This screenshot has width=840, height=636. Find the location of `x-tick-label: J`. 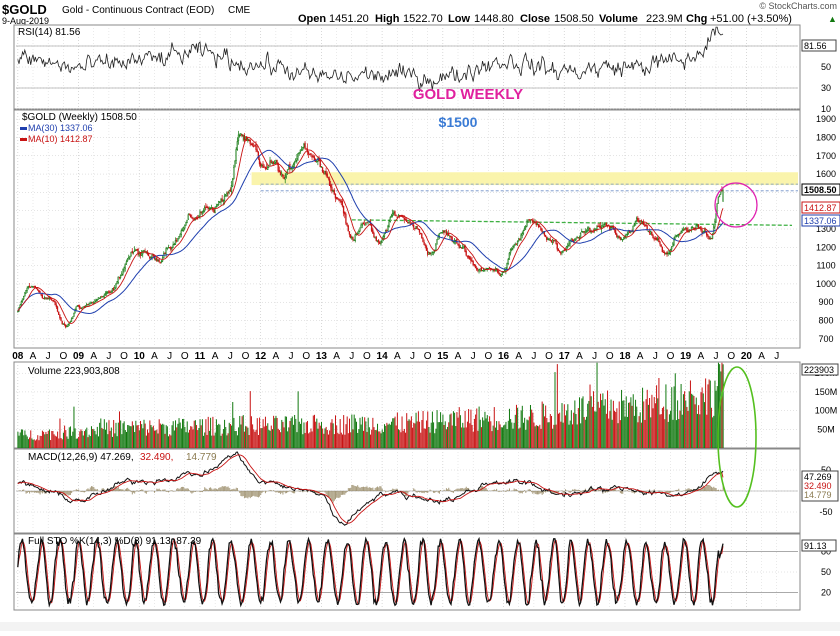

x-tick-label: J is located at coordinates (291, 356).